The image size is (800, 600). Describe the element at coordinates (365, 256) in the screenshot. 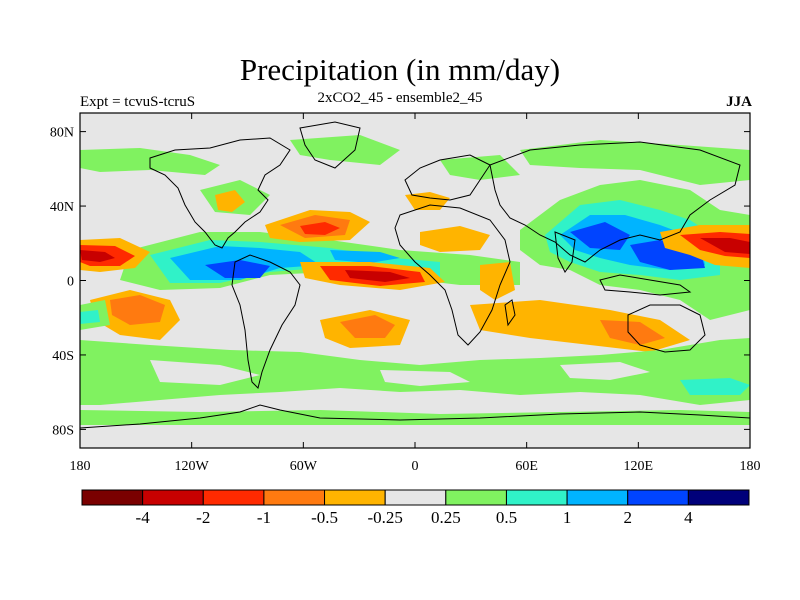

I see `contour-lightblue-atlantic` at that location.